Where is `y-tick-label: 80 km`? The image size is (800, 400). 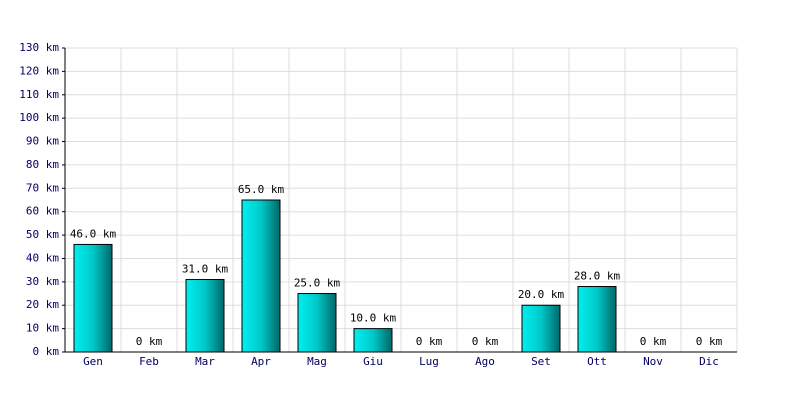 y-tick-label: 80 km is located at coordinates (42, 164).